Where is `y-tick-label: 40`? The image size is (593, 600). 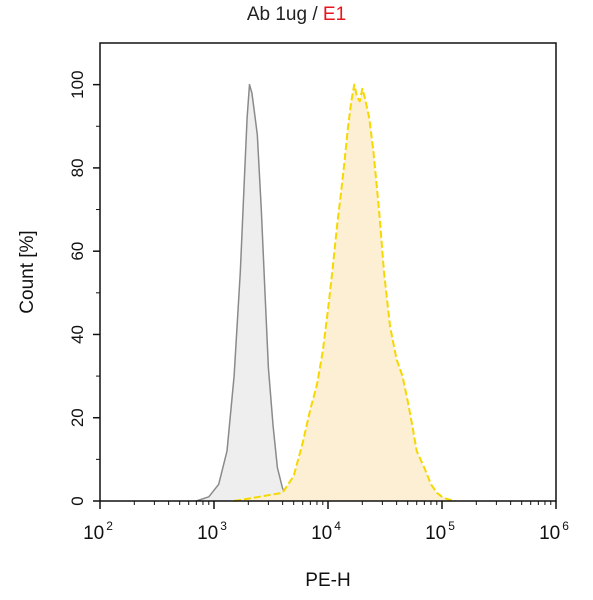
y-tick-label: 40 is located at coordinates (77, 334).